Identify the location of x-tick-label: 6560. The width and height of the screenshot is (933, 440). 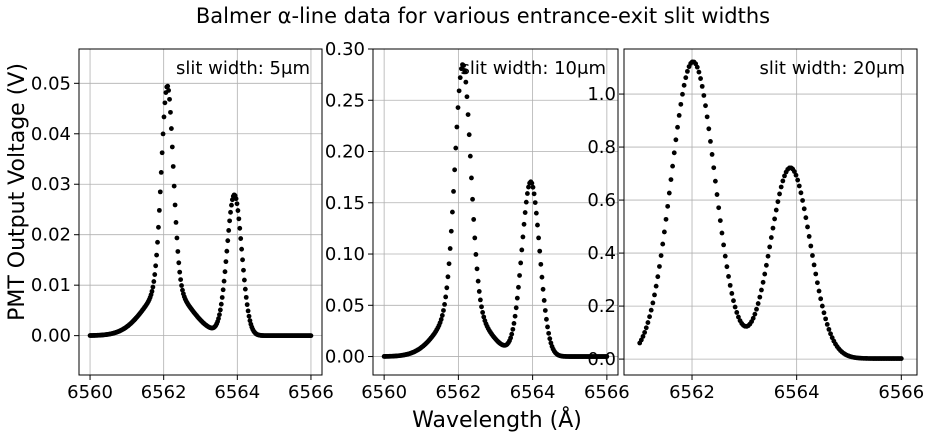
(90, 392).